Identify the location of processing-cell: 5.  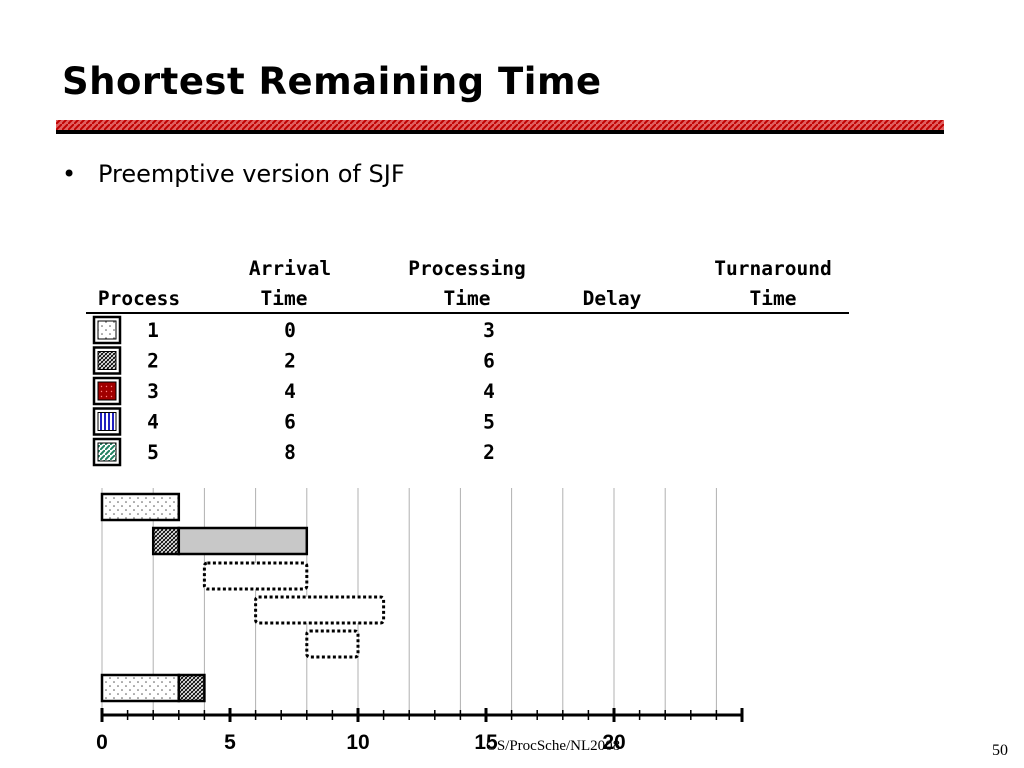
(489, 422).